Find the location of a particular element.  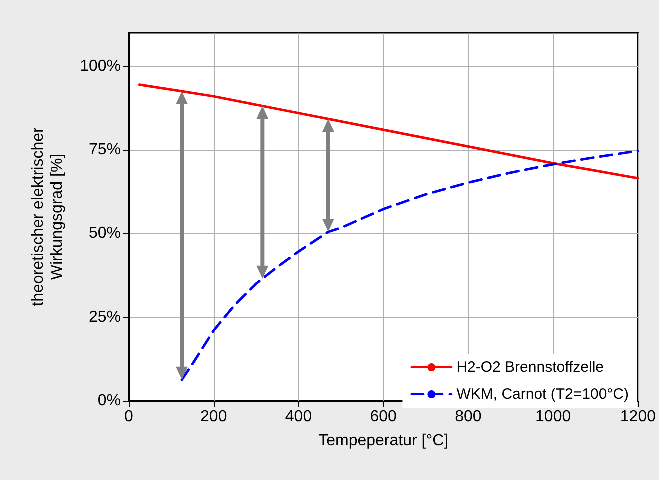

y-axis-title: theoretischer elektrischer Wirkungsgrad [%] is located at coordinates (48, 216).